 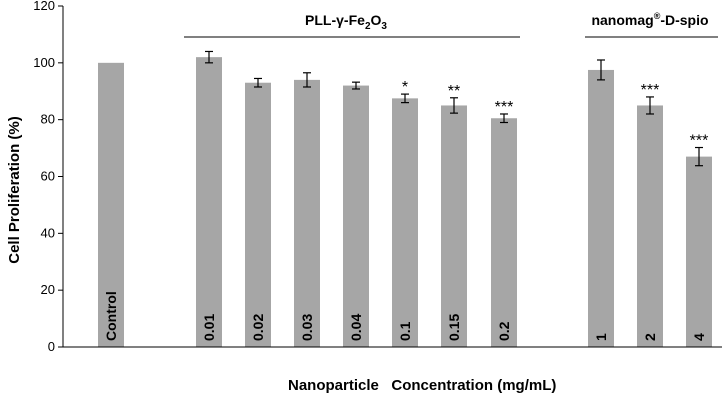 I want to click on bar-category-label: 1, so click(x=601, y=337).